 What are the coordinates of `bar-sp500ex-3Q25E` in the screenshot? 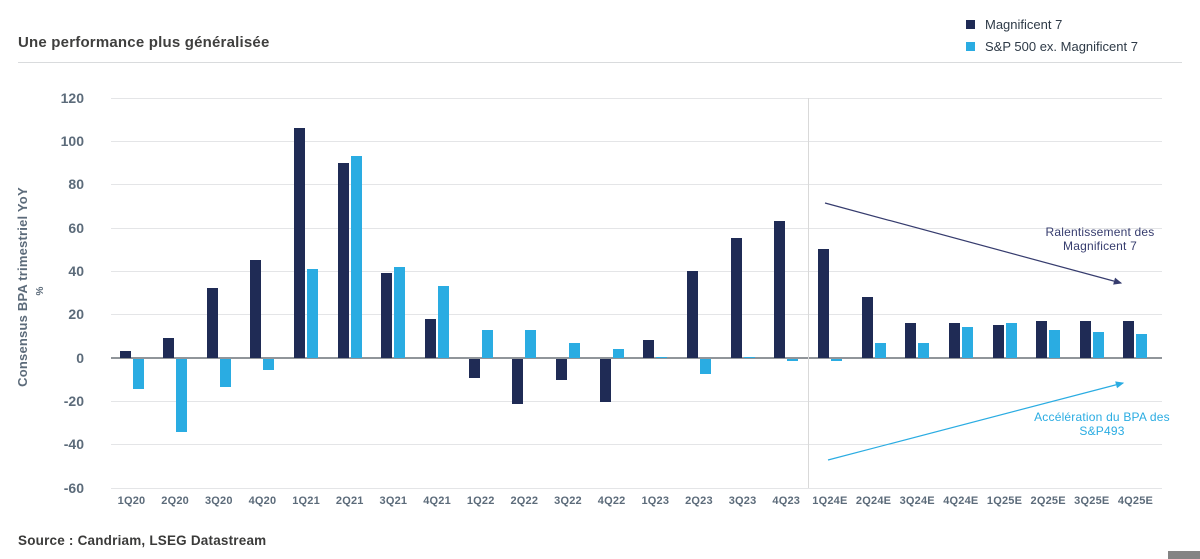 It's located at (1098, 344).